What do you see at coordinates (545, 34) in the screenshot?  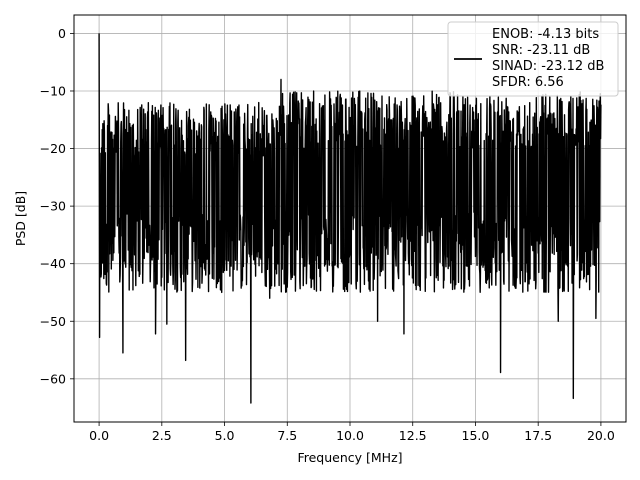 I see `legend-enob: ENOB: -4.13 bits` at bounding box center [545, 34].